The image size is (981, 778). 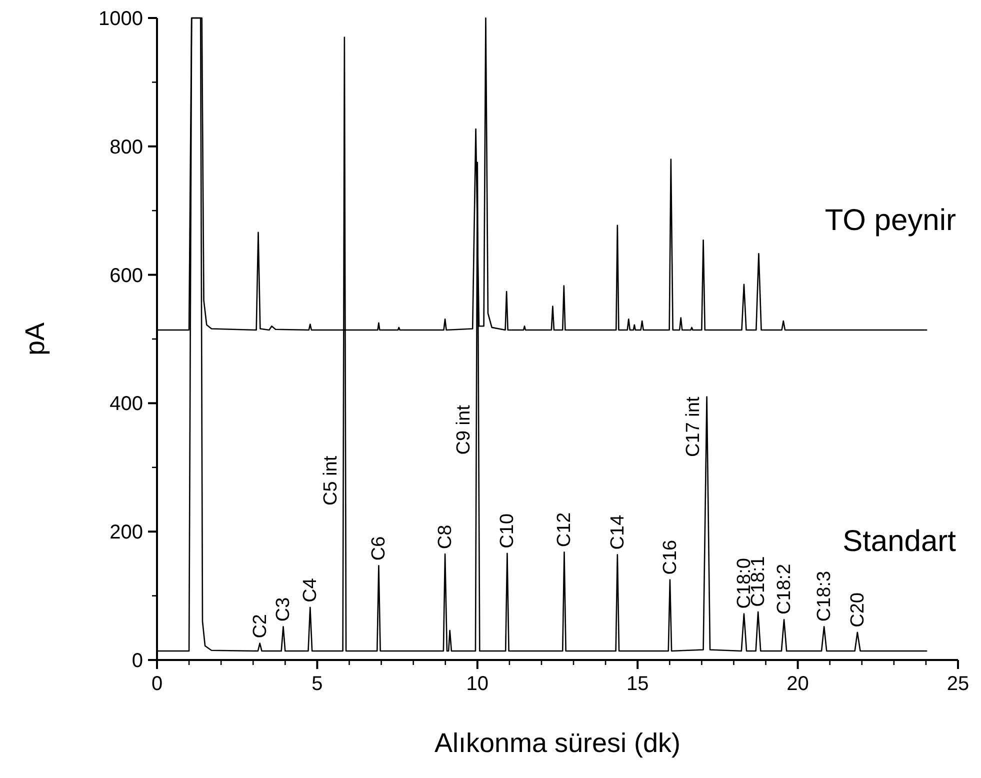 I want to click on x-tick-label: 15, so click(x=637, y=684).